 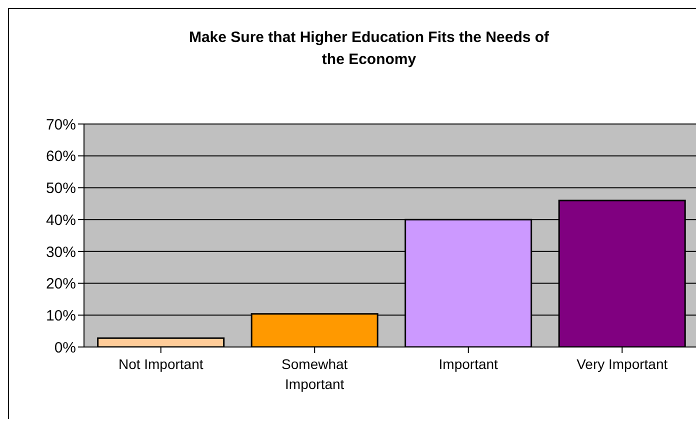 What do you see at coordinates (468, 364) in the screenshot?
I see `x-tick-label: Important` at bounding box center [468, 364].